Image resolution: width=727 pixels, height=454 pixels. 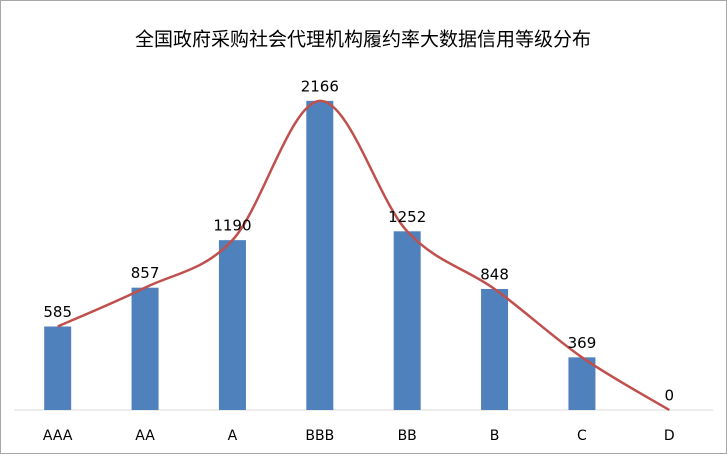 I want to click on value-label: 1252, so click(x=407, y=217).